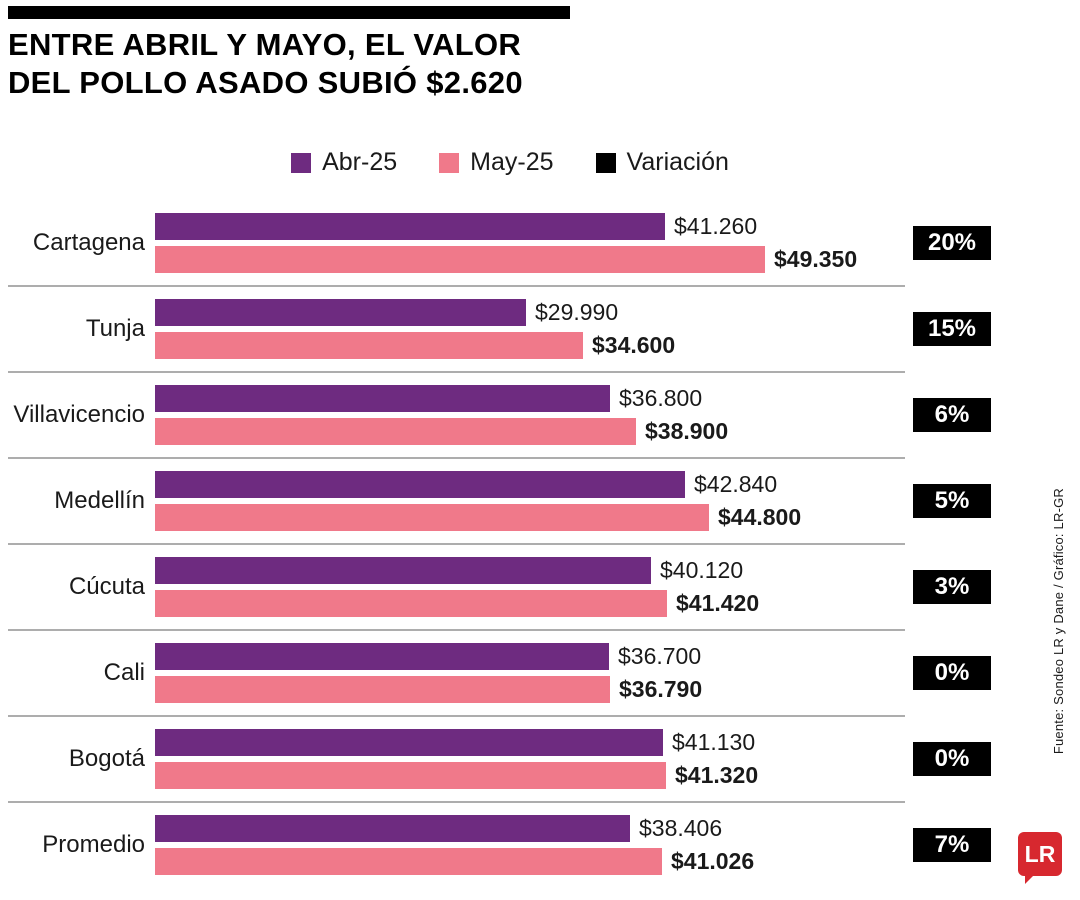 This screenshot has width=1080, height=900. What do you see at coordinates (952, 501) in the screenshot?
I see `variation-badge: 5%` at bounding box center [952, 501].